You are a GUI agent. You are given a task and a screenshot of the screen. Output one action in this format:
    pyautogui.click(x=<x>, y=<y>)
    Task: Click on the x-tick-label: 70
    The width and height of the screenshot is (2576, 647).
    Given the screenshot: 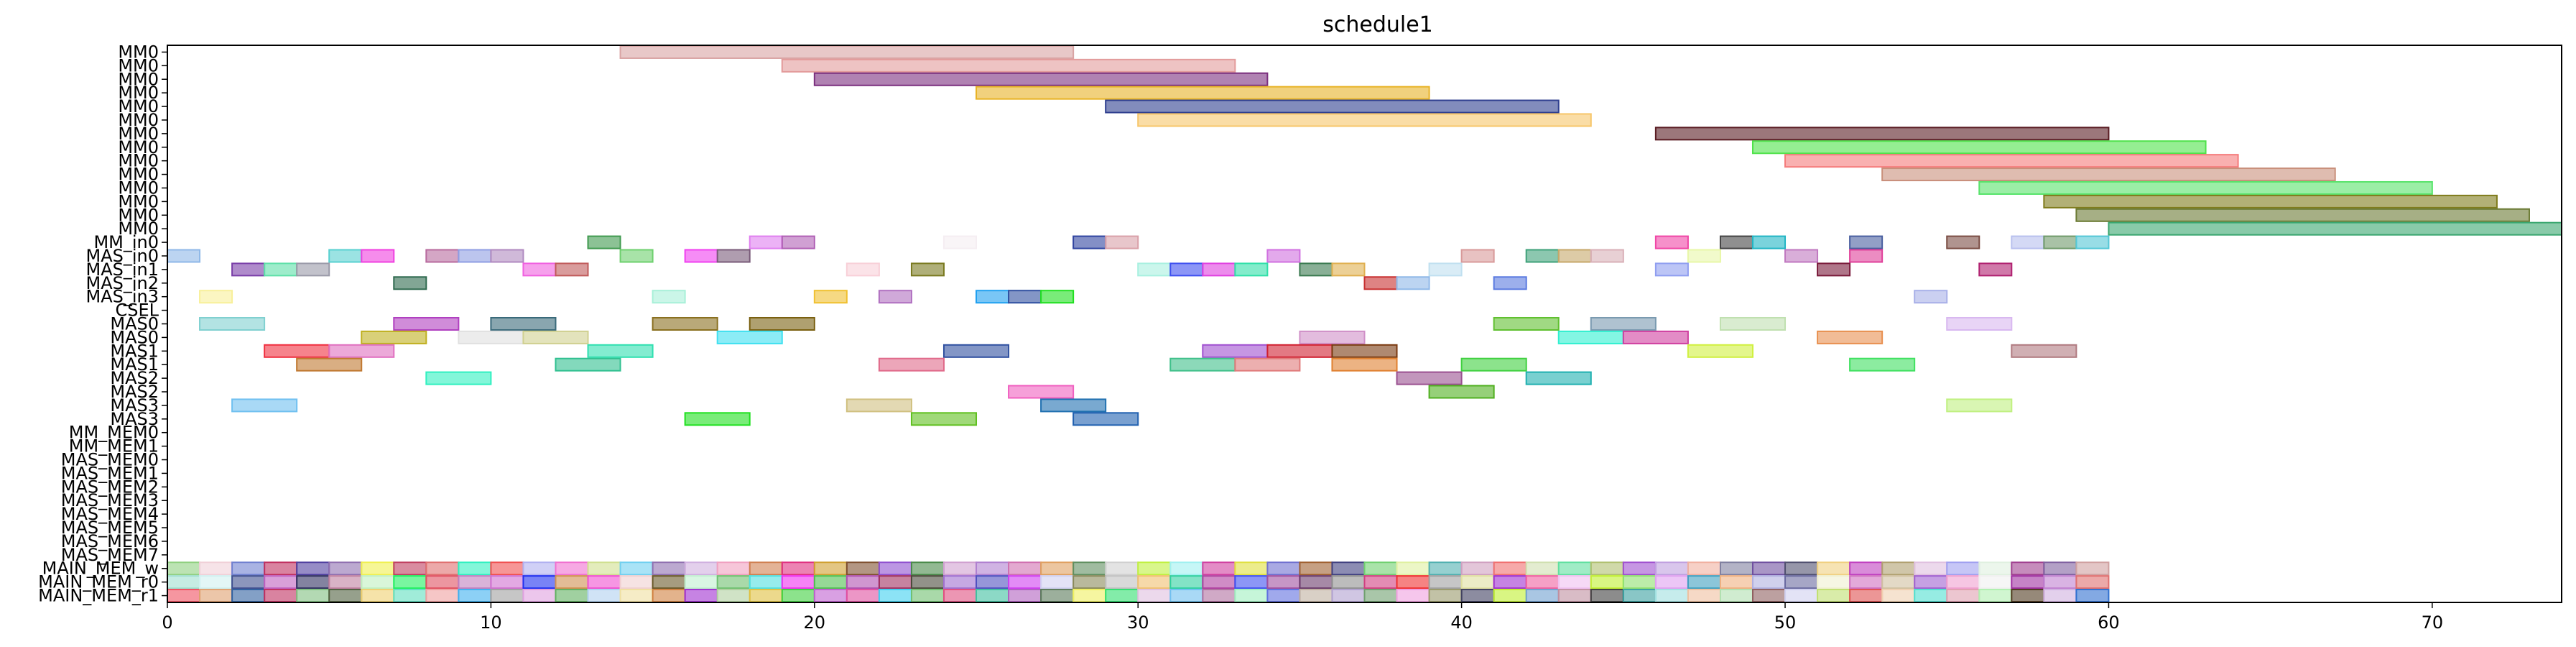 What is the action you would take?
    pyautogui.click(x=2433, y=623)
    